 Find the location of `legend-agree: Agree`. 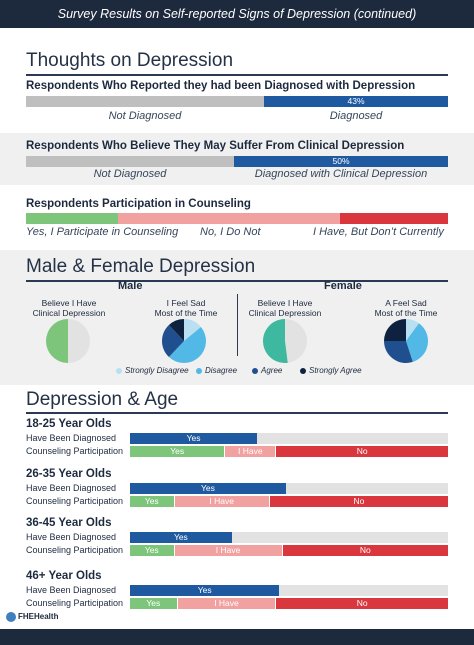

legend-agree: Agree is located at coordinates (267, 370).